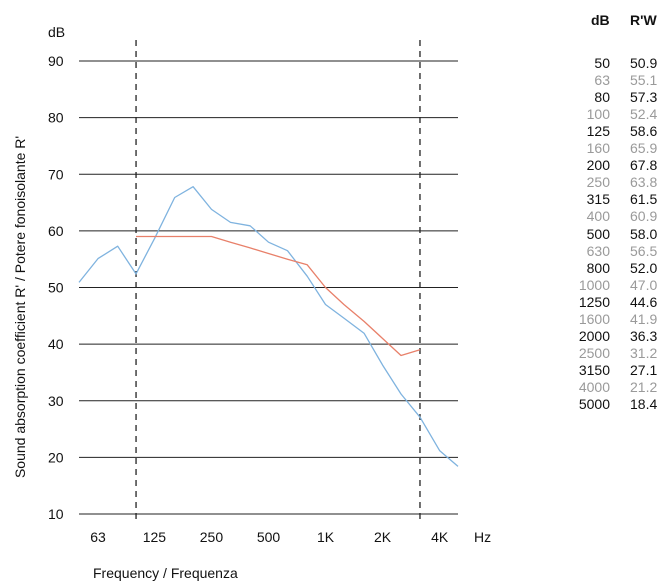 This screenshot has width=670, height=583. What do you see at coordinates (615, 216) in the screenshot?
I see `table-row: 400 60.9` at bounding box center [615, 216].